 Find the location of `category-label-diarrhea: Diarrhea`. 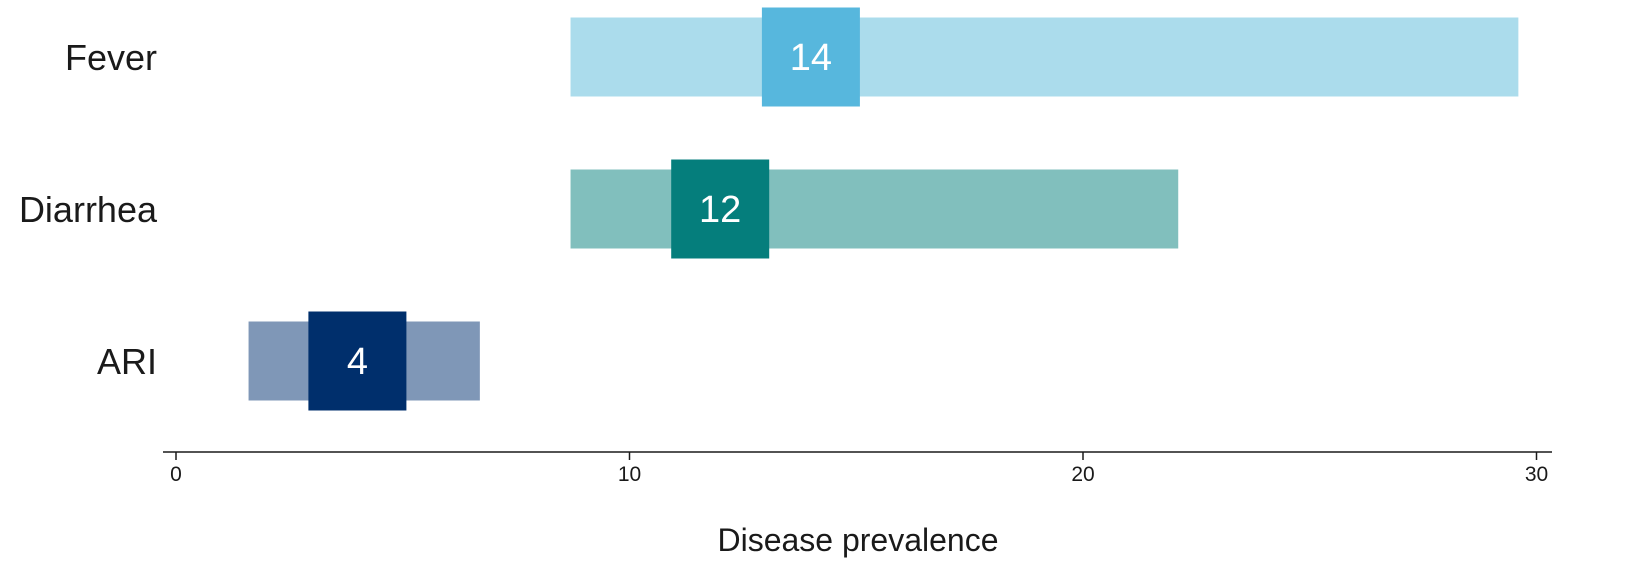

category-label-diarrhea: Diarrhea is located at coordinates (88, 209).